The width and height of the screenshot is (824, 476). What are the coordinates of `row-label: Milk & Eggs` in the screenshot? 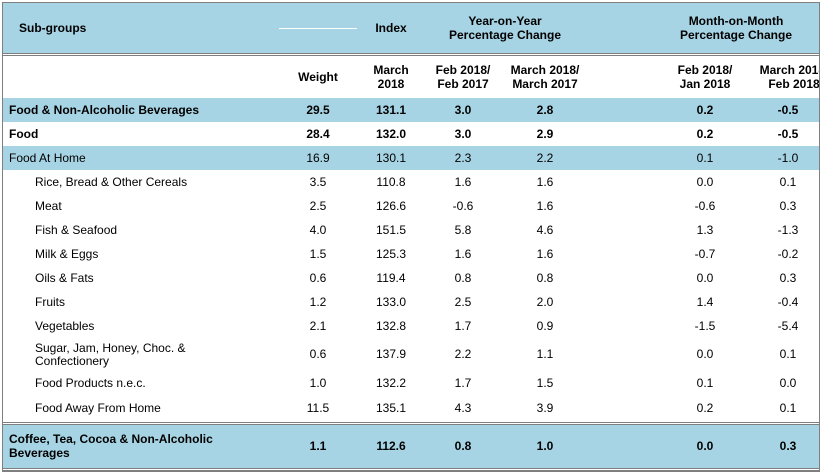 It's located at (67, 254).